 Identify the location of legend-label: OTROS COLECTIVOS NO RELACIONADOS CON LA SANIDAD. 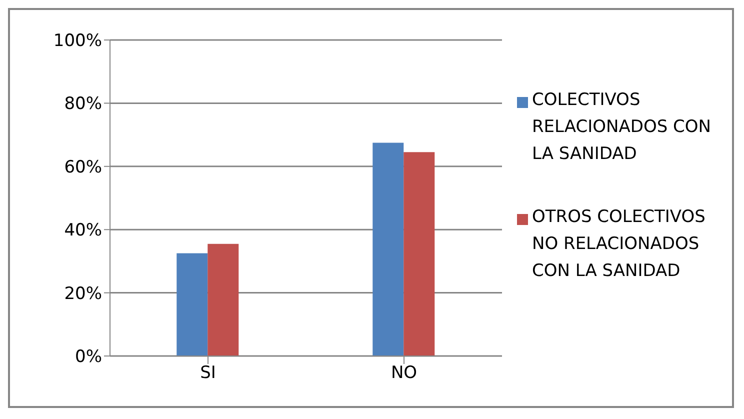
(619, 244).